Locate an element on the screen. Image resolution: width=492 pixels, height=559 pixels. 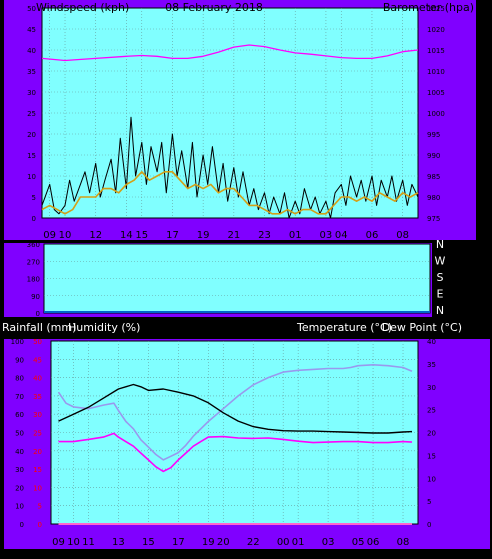
compass-letter: E is located at coordinates (440, 294).